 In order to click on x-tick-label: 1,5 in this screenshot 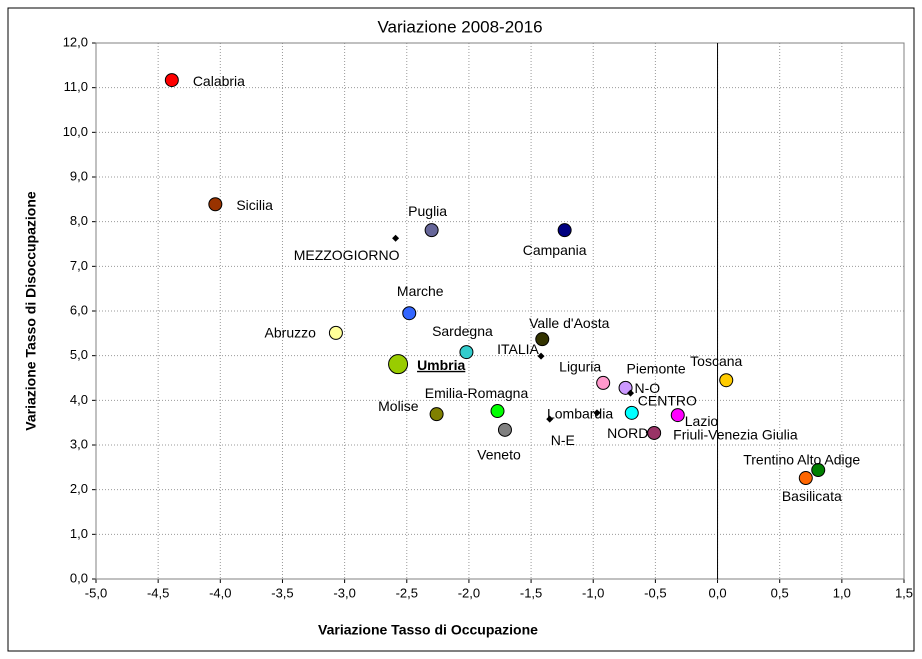, I will do `click(904, 592)`.